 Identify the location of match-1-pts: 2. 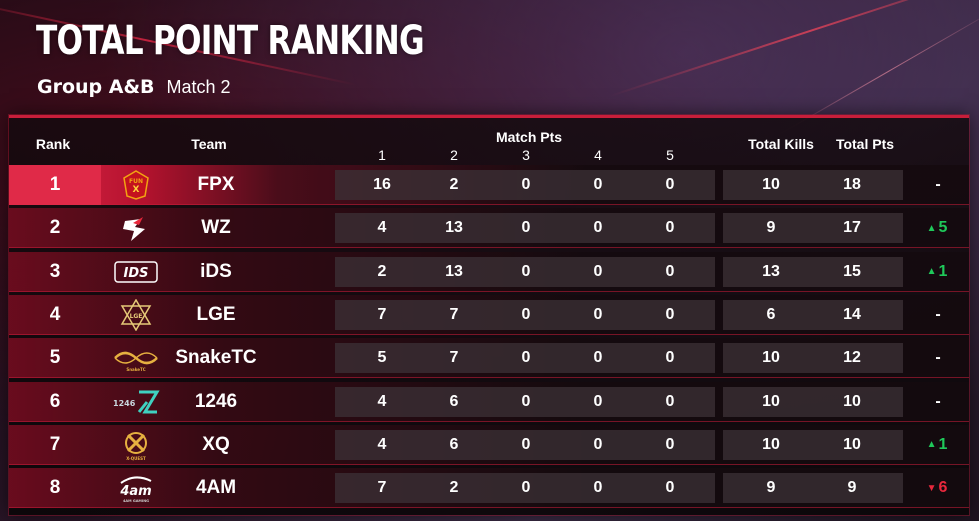
(382, 271).